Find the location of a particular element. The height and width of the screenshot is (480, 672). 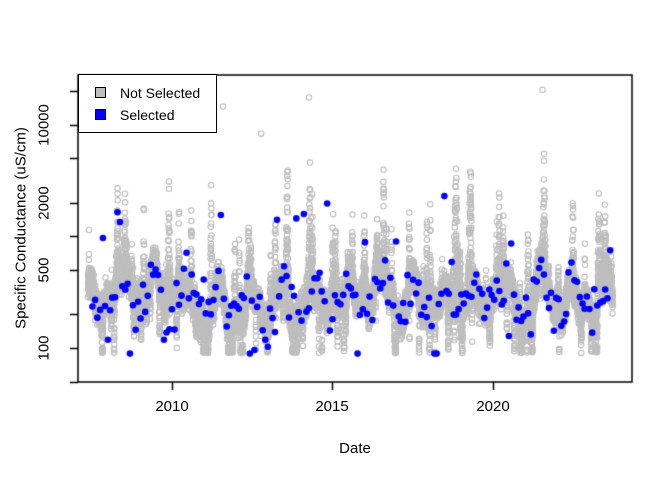

legend-label-selected: Selected is located at coordinates (147, 114).